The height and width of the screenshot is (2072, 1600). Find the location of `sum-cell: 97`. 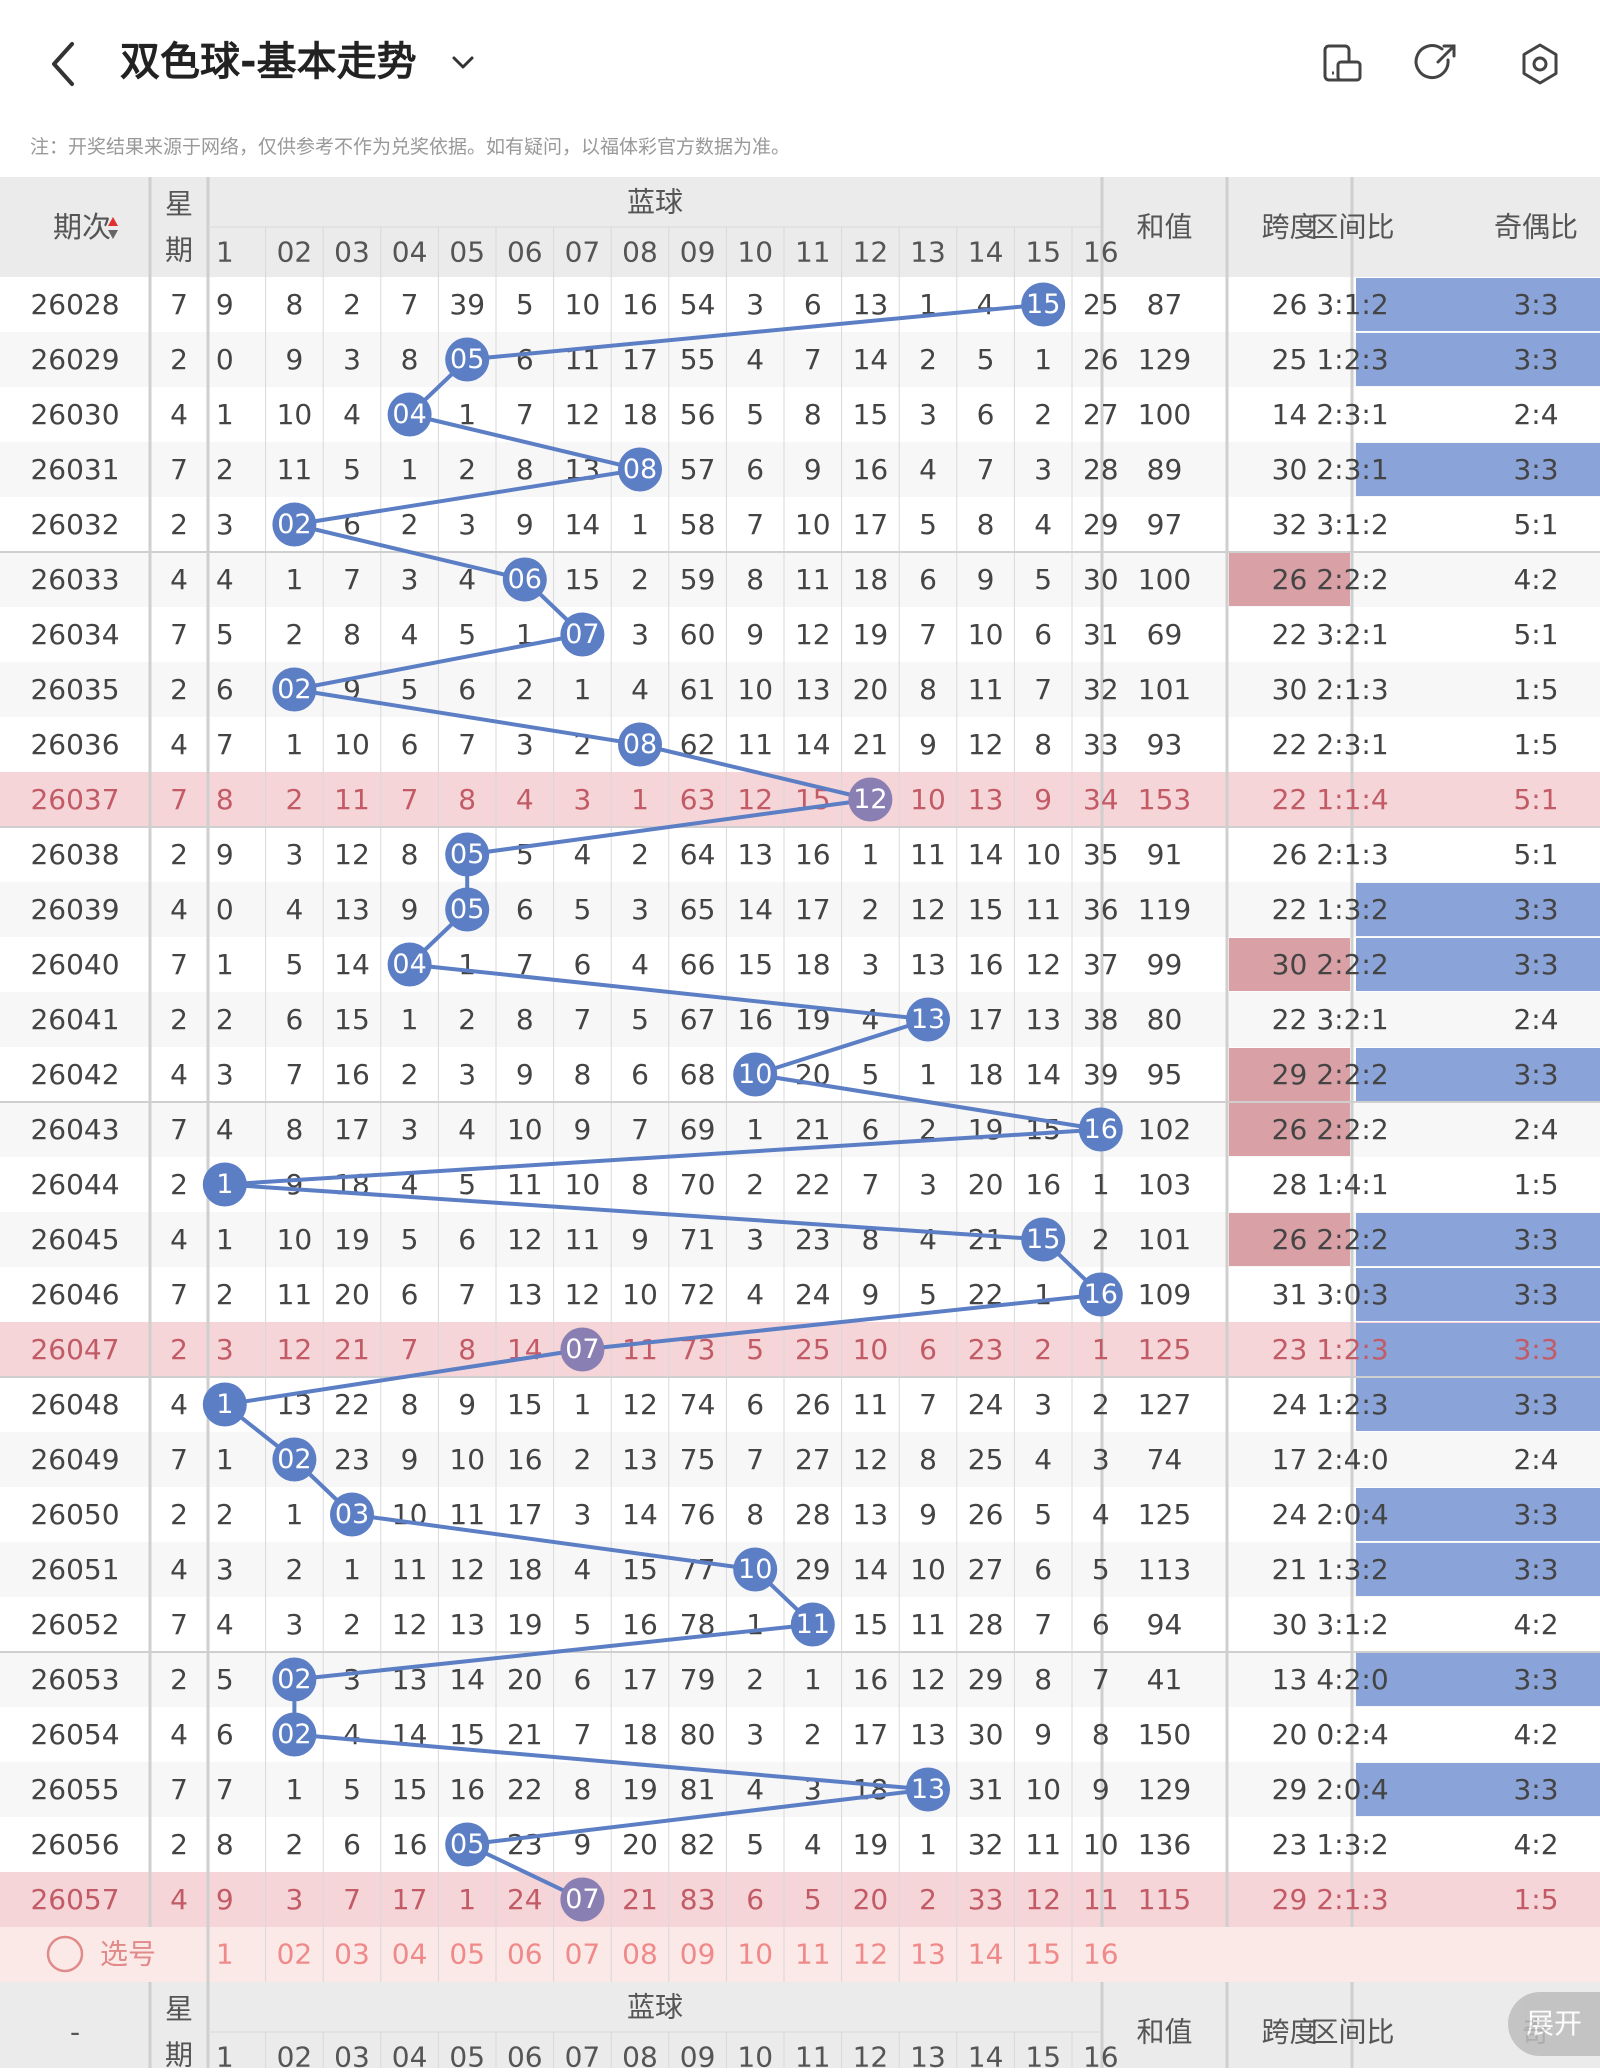

sum-cell: 97 is located at coordinates (1165, 524).